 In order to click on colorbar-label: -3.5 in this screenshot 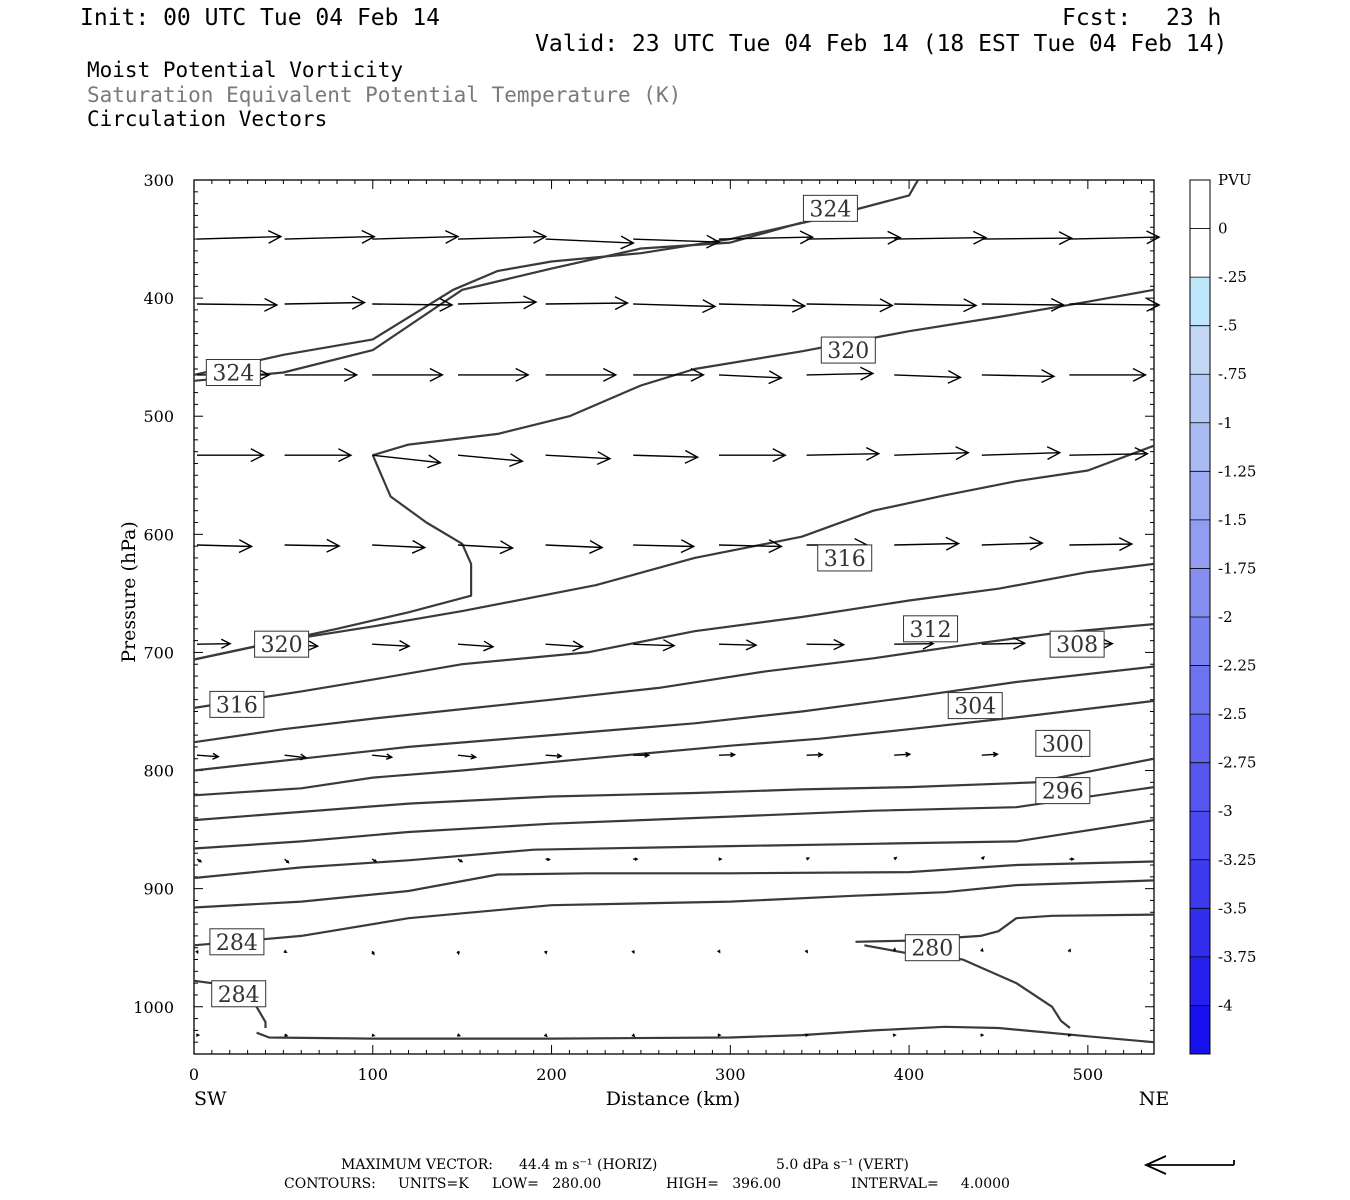, I will do `click(1232, 908)`.